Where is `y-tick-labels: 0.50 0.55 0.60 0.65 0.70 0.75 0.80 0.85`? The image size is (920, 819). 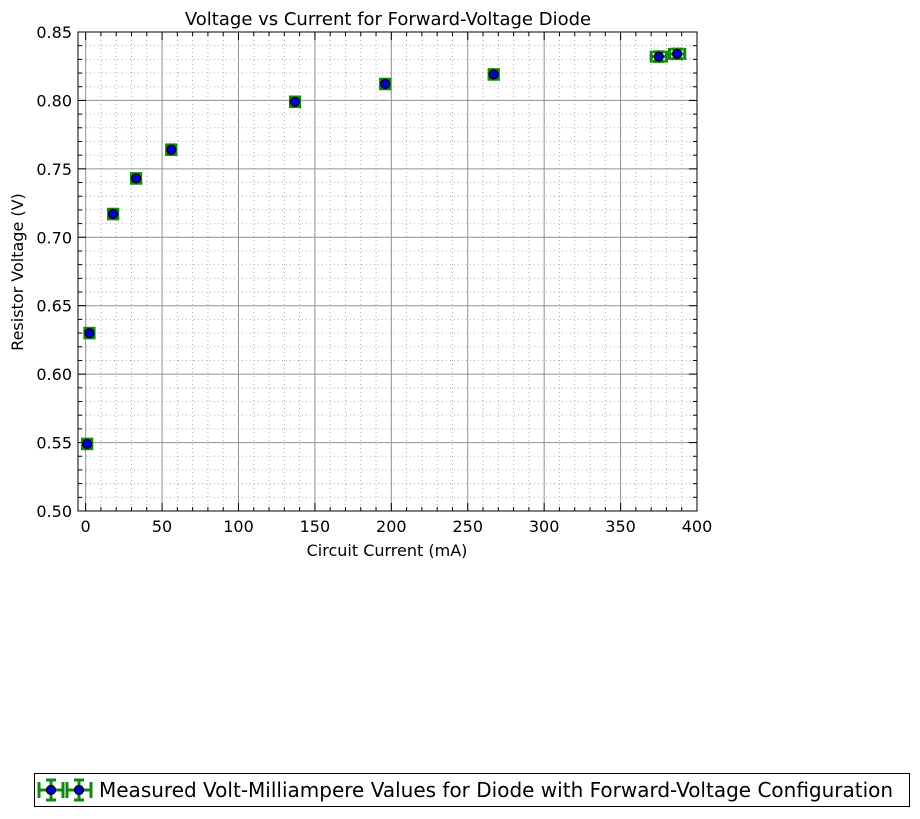
y-tick-labels: 0.50 0.55 0.60 0.65 0.70 0.75 0.80 0.85 is located at coordinates (54, 272).